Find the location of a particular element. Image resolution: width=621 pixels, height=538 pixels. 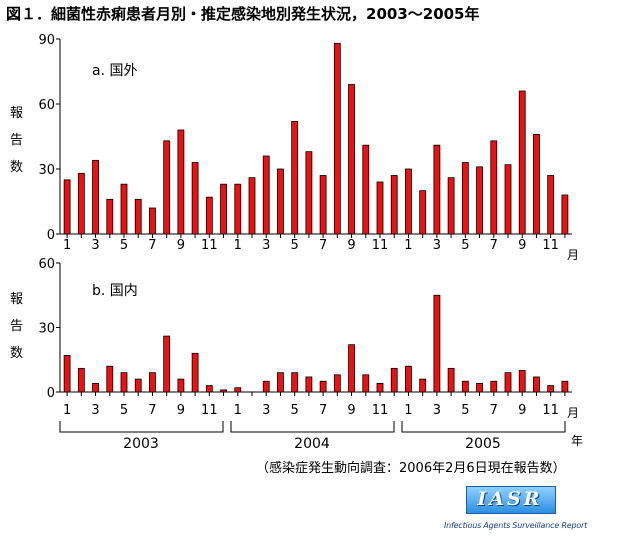

panel-b-y-tick-label: 0 is located at coordinates (51, 393).